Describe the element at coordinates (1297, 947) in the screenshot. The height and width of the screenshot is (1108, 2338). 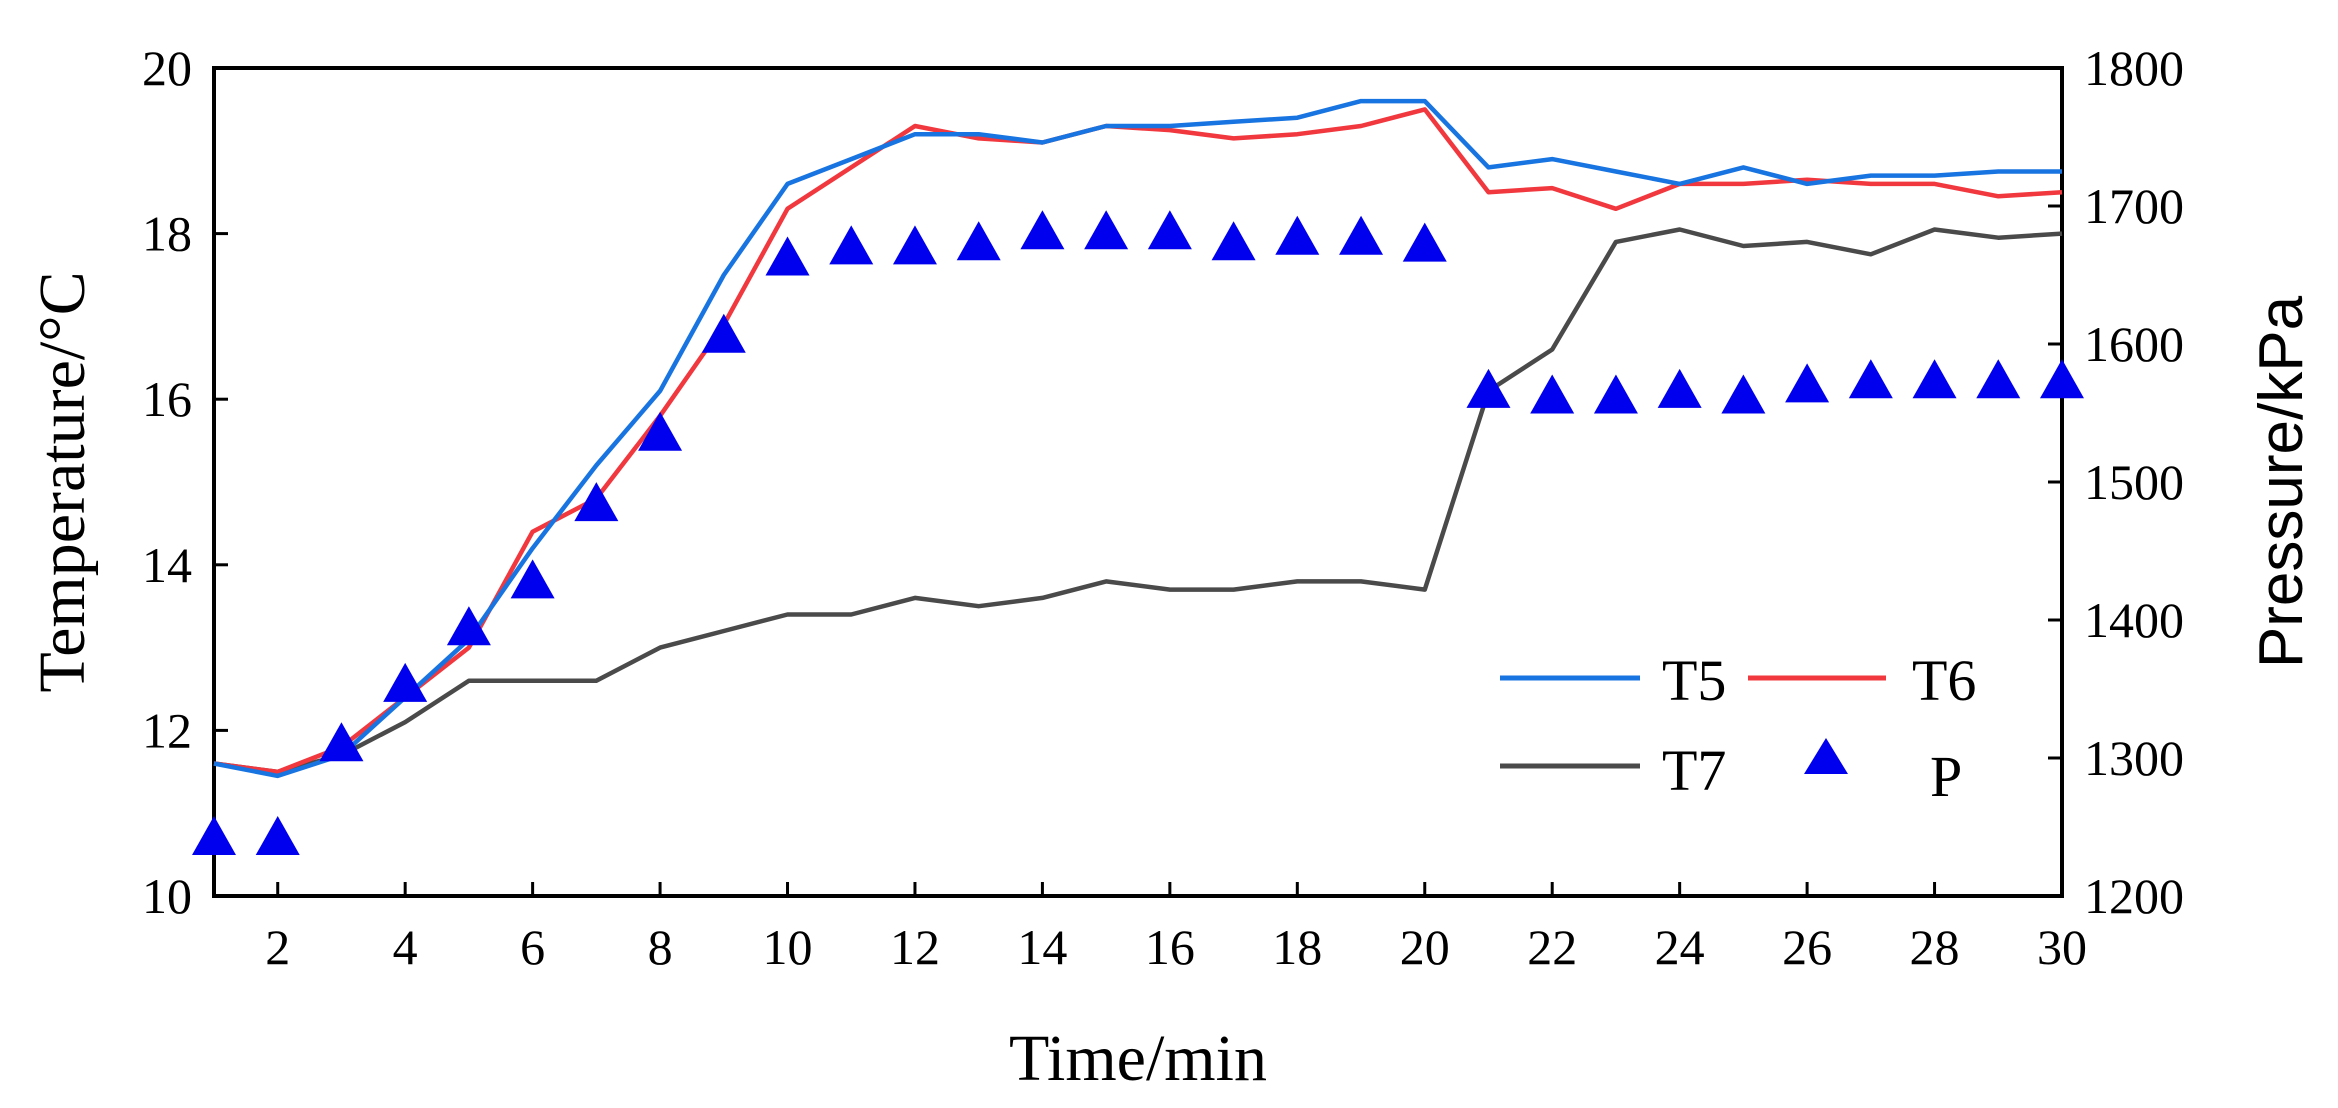
I see `x-tick-label: 18` at that location.